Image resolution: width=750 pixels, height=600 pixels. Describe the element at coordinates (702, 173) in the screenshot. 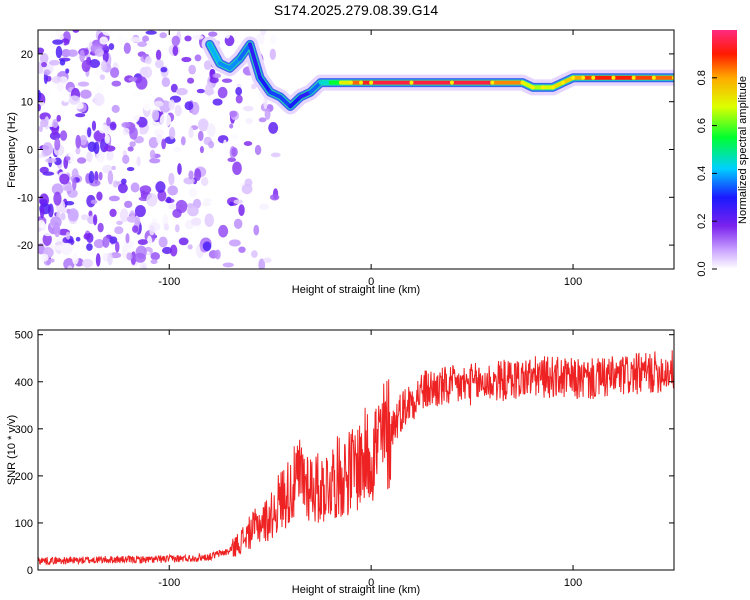

I see `colorbar-tick-label: 0.4` at that location.